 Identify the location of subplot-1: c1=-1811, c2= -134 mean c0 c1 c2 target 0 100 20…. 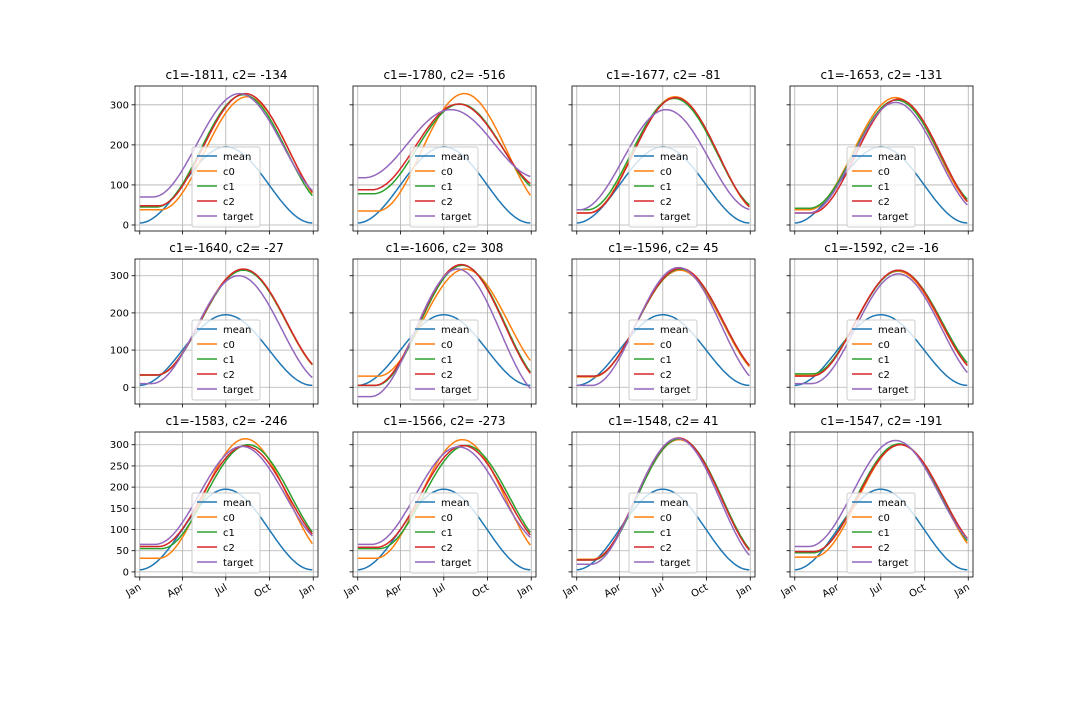
(214, 151).